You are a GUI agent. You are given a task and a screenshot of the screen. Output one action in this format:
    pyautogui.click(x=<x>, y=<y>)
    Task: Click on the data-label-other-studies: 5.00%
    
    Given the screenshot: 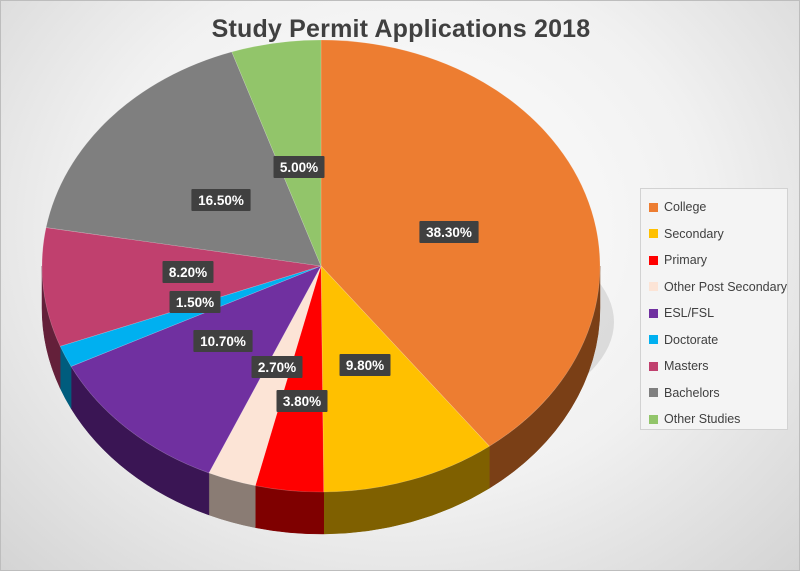 What is the action you would take?
    pyautogui.click(x=299, y=167)
    